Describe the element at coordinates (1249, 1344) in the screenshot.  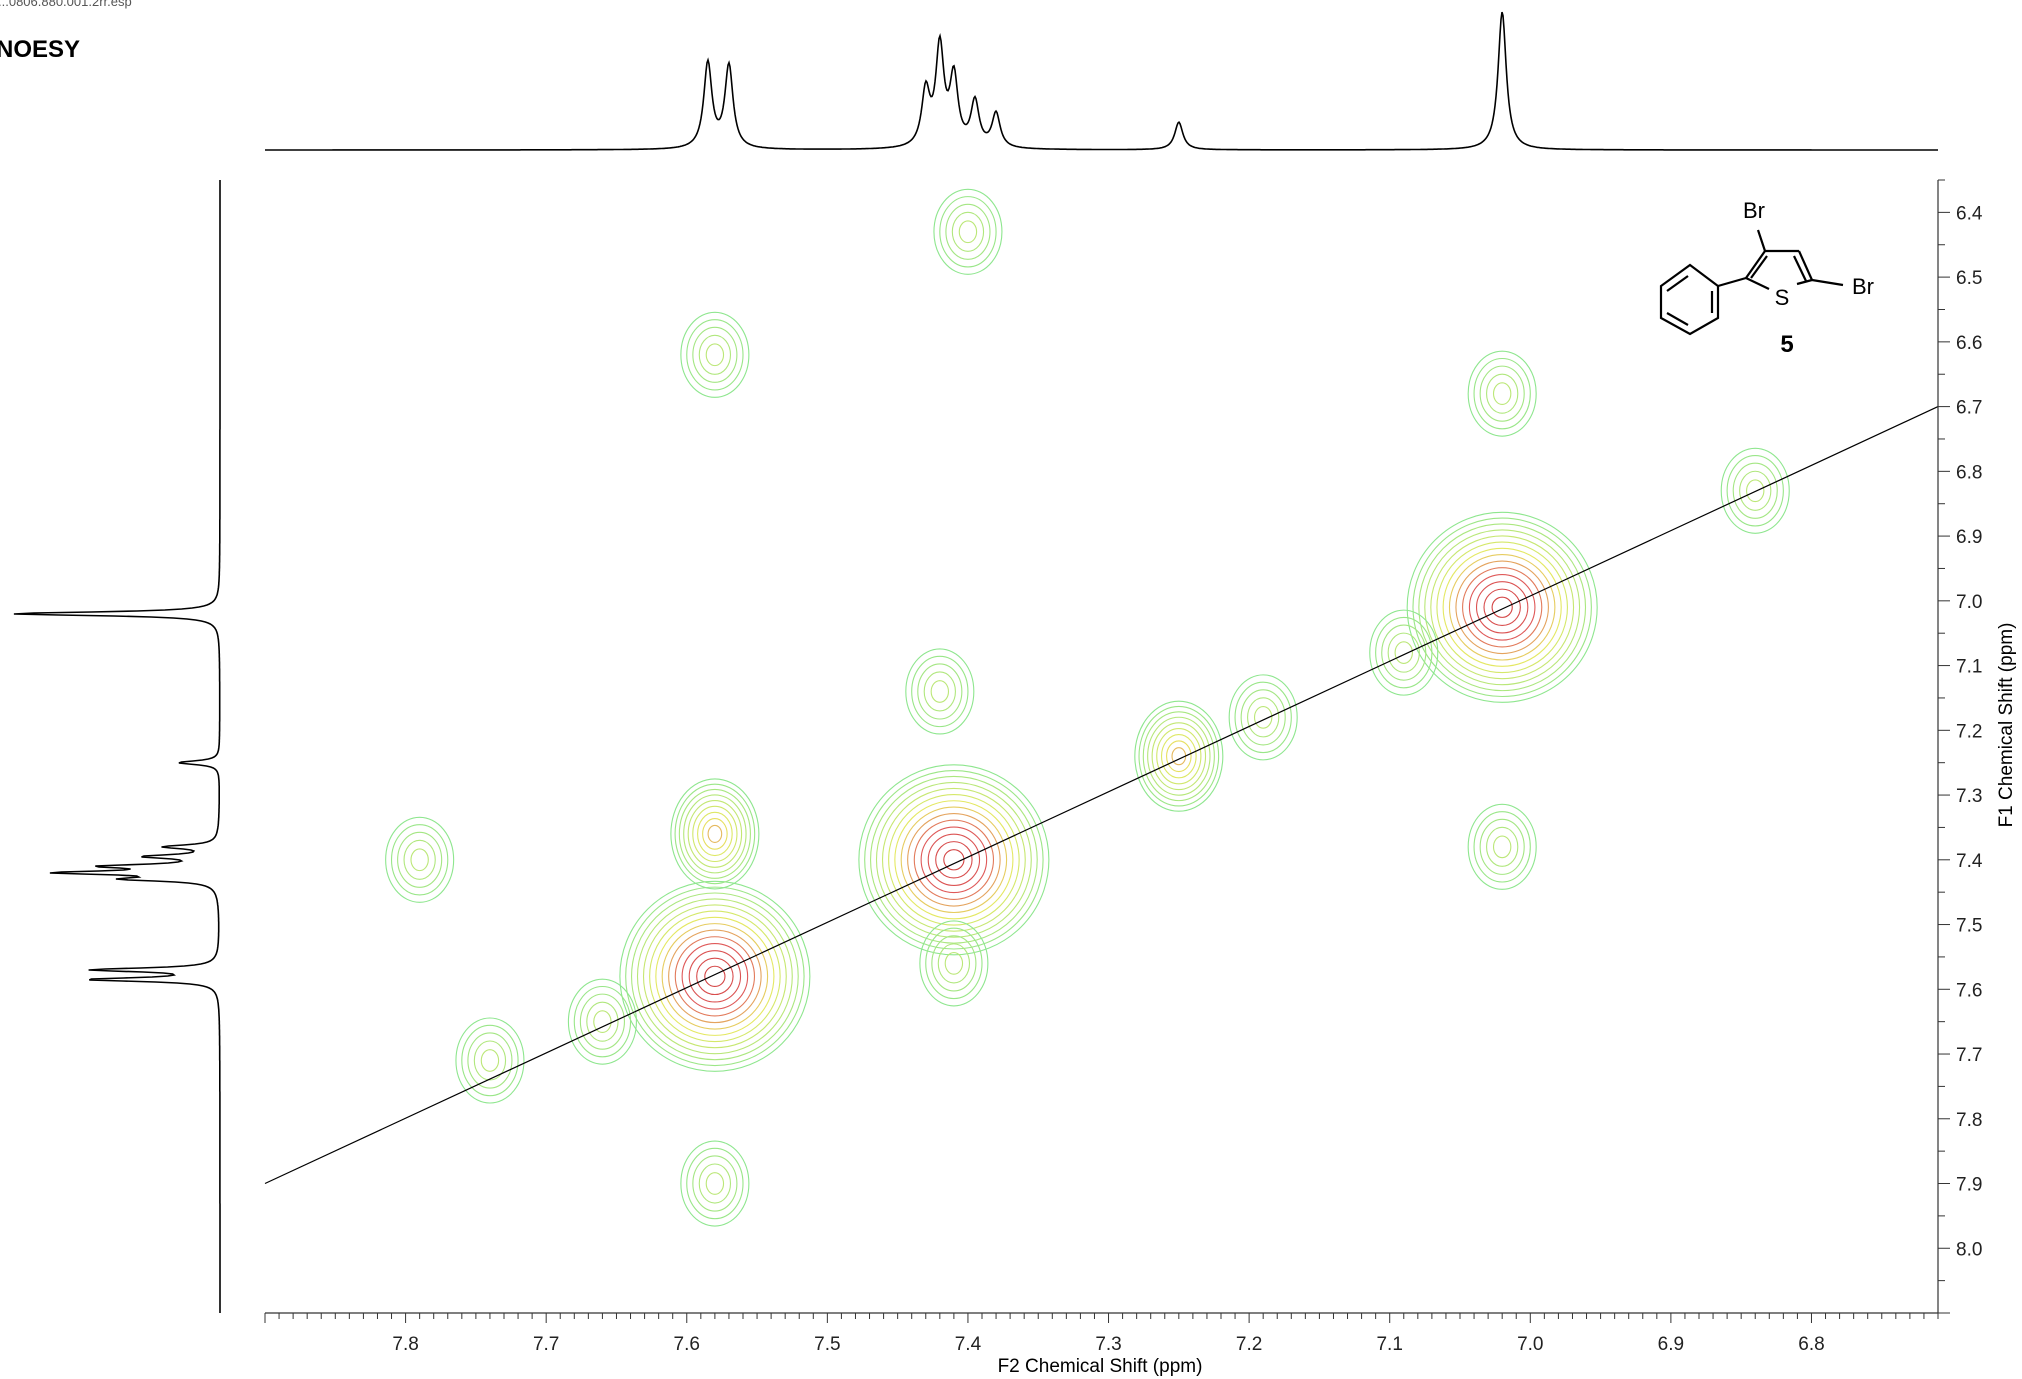
I see `x-tick-label: 7.2` at that location.